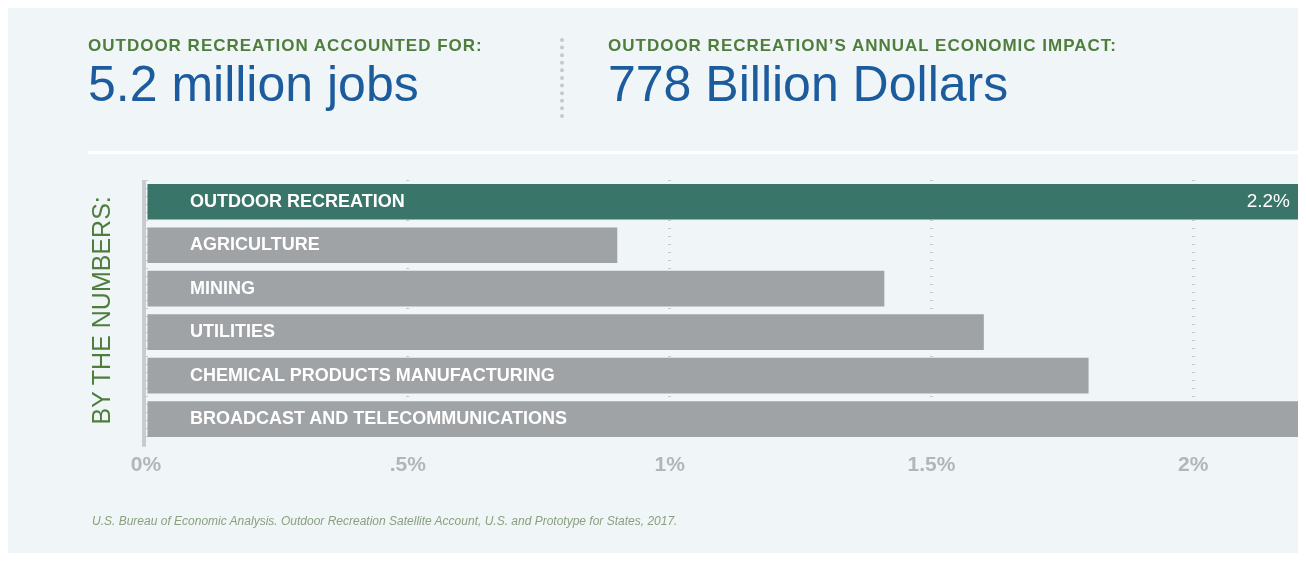  Describe the element at coordinates (670, 464) in the screenshot. I see `x-tick-label: 1%` at that location.